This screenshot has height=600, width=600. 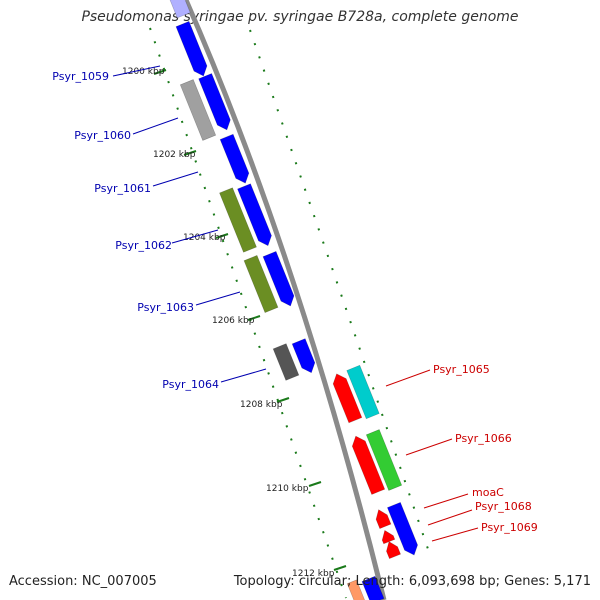 I want to click on cds-psyr-1069-b-shape, so click(x=402, y=528).